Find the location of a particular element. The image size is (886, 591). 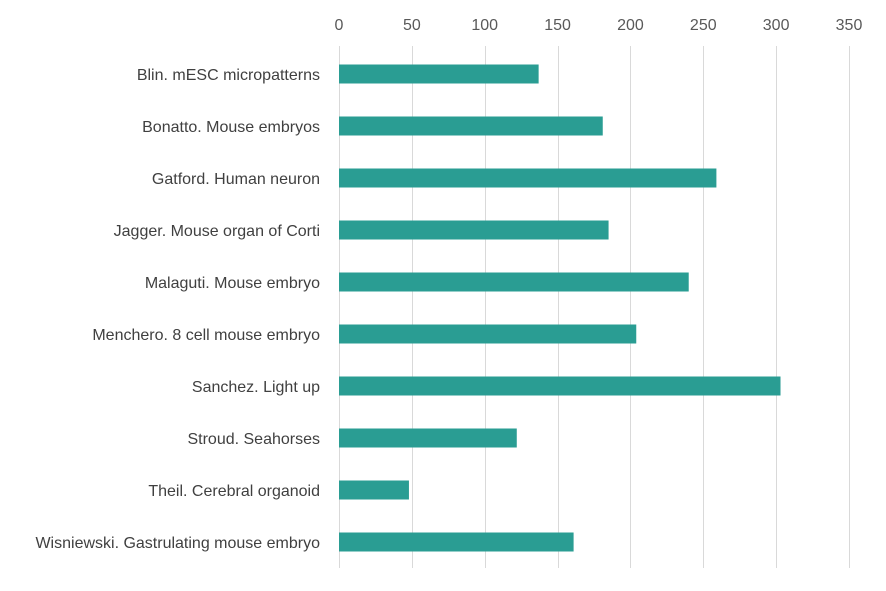

category-label: Bonatto. Mouse embryos is located at coordinates (231, 127).